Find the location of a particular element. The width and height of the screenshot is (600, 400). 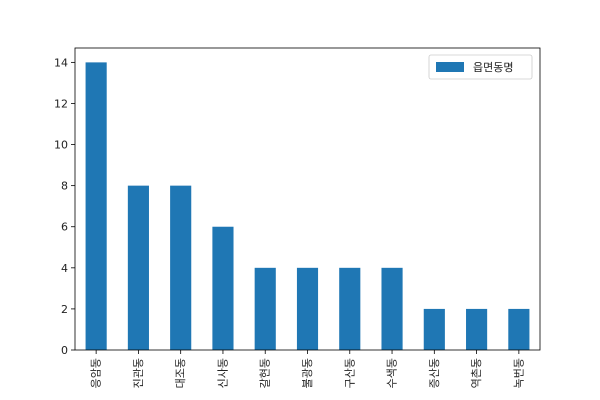

bar-대조동 is located at coordinates (181, 267).